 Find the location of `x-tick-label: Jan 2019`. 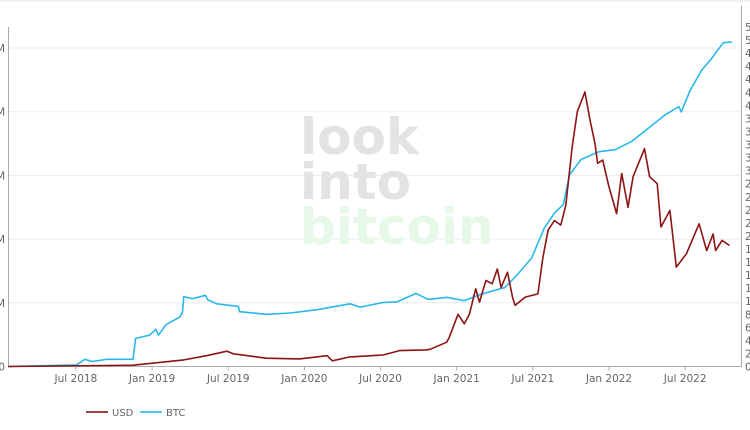

x-tick-label: Jan 2019 is located at coordinates (151, 379).